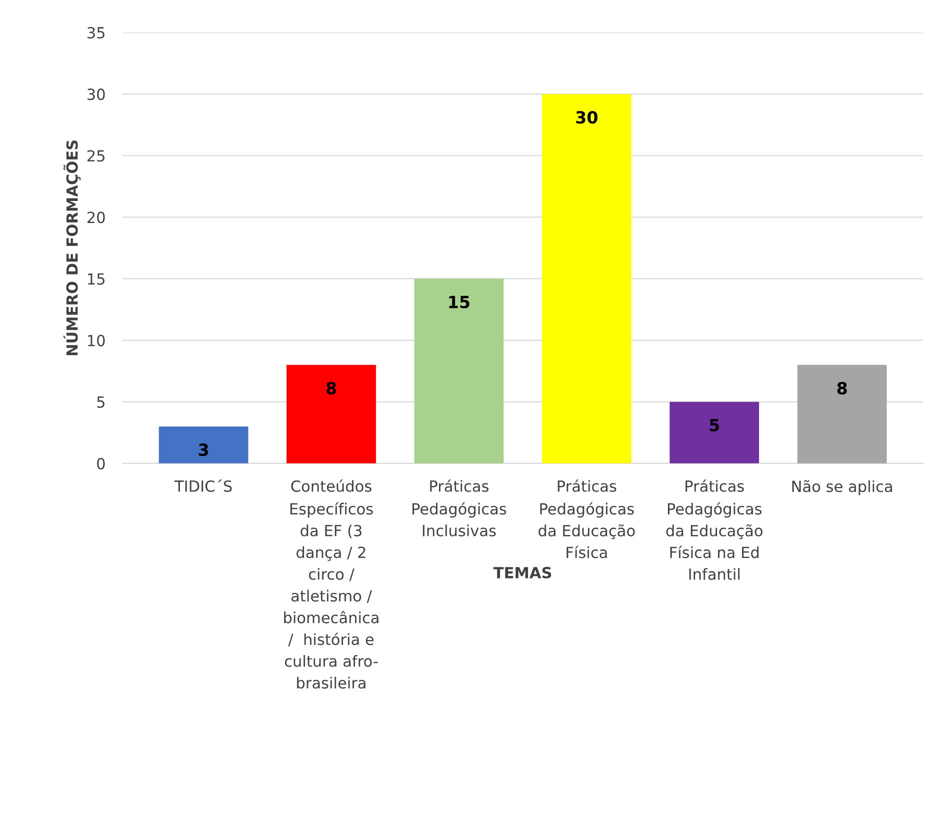  What do you see at coordinates (459, 507) in the screenshot?
I see `x-tick-label: Práticas Pedagógicas Inclusivas` at bounding box center [459, 507].